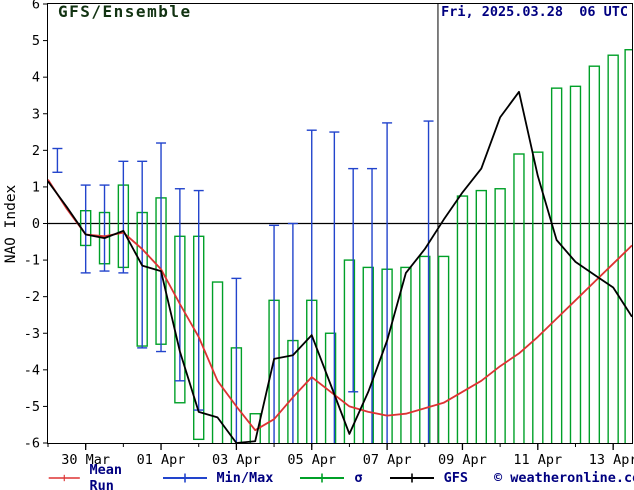 The width and height of the screenshot is (634, 490). Describe the element at coordinates (358, 477) in the screenshot. I see `legend-label-sigma: σ` at that location.